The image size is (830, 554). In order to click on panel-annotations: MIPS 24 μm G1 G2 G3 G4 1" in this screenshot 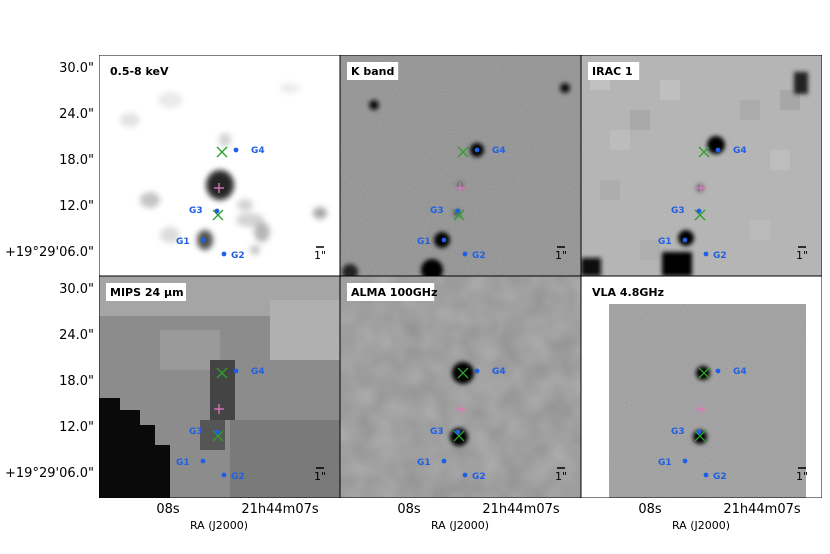, I will do `click(216, 383)`.